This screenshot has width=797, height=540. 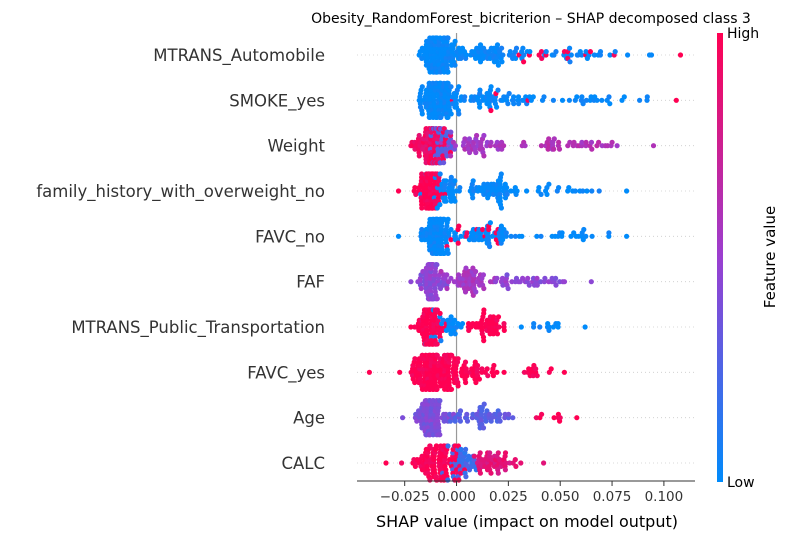 I want to click on x-axis-title: SHAP value (impact on model output), so click(x=527, y=521).